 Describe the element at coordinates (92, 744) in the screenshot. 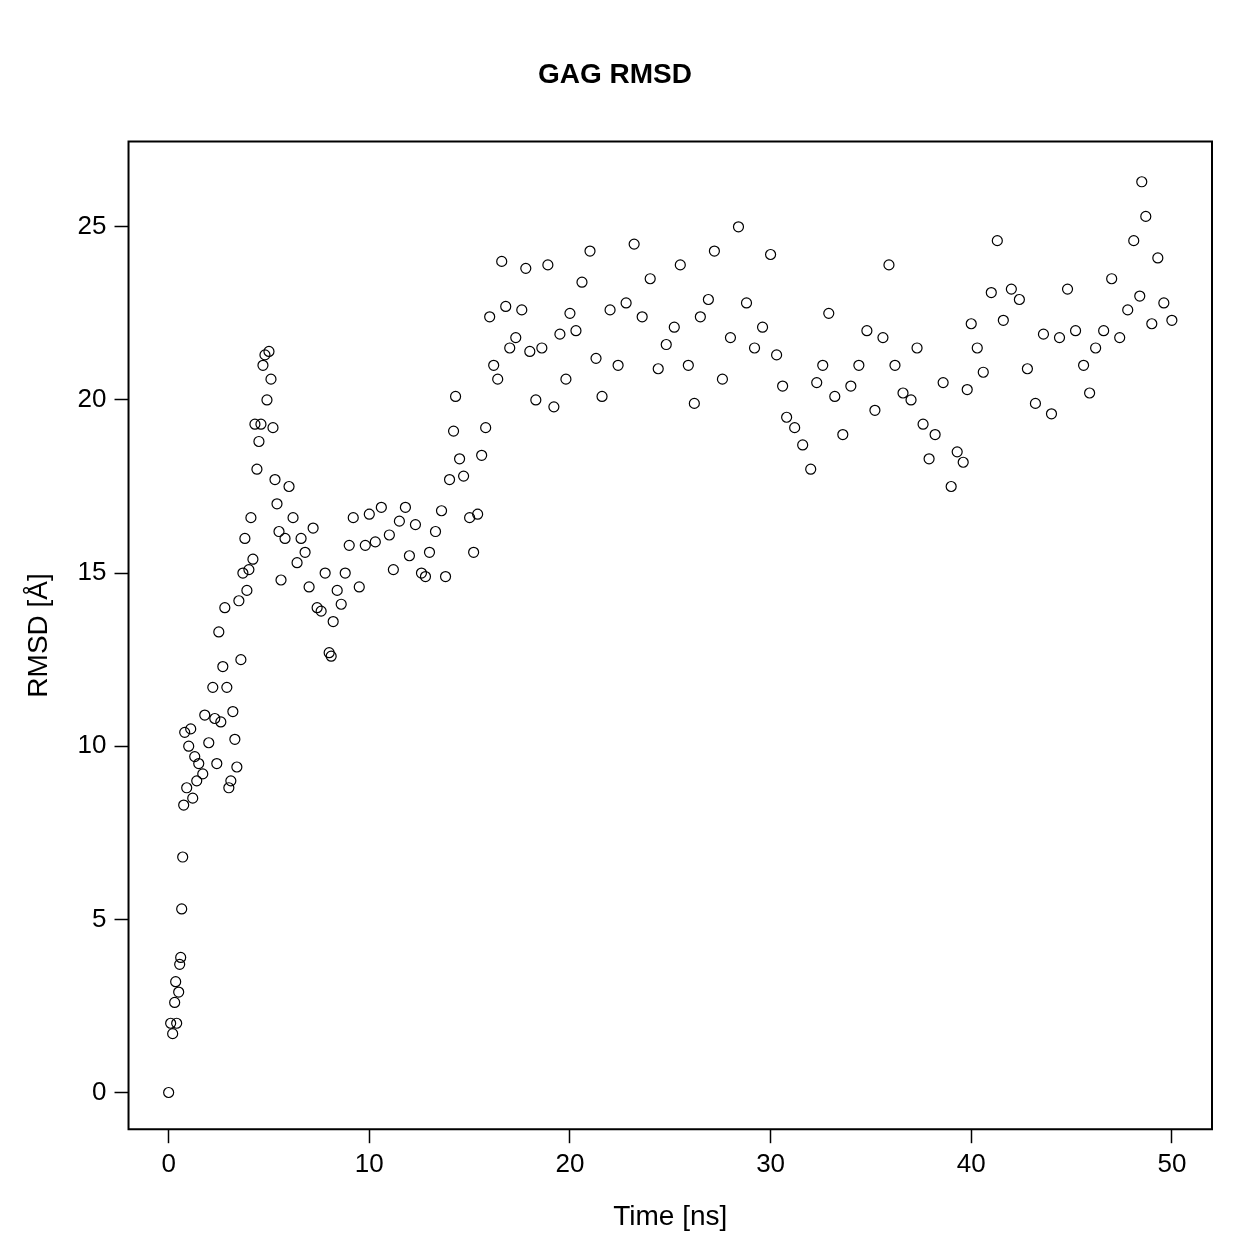

I see `y-tick-label: 10` at that location.